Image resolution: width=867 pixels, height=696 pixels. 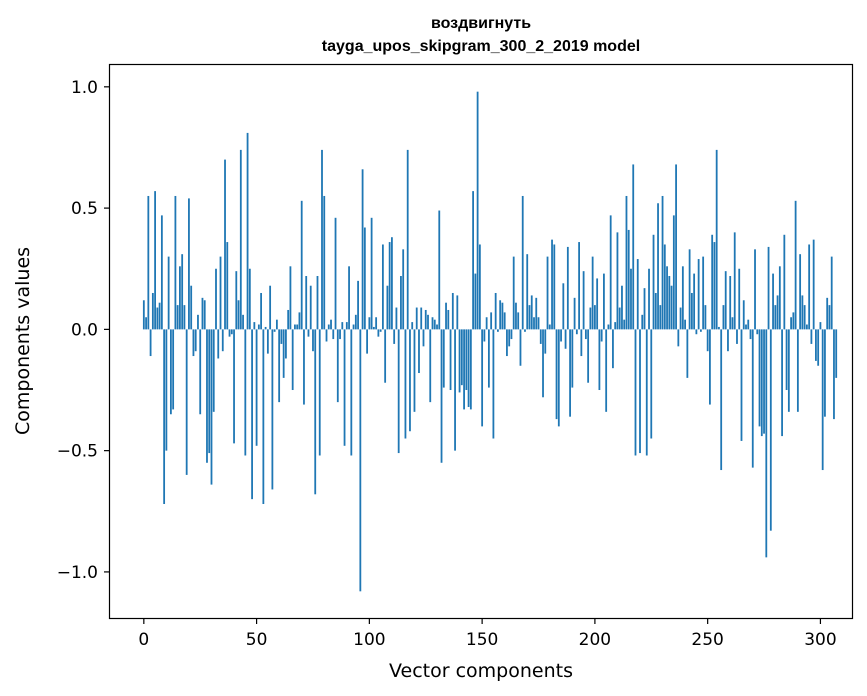 I want to click on y-tick-label: 0.0, so click(x=84, y=330).